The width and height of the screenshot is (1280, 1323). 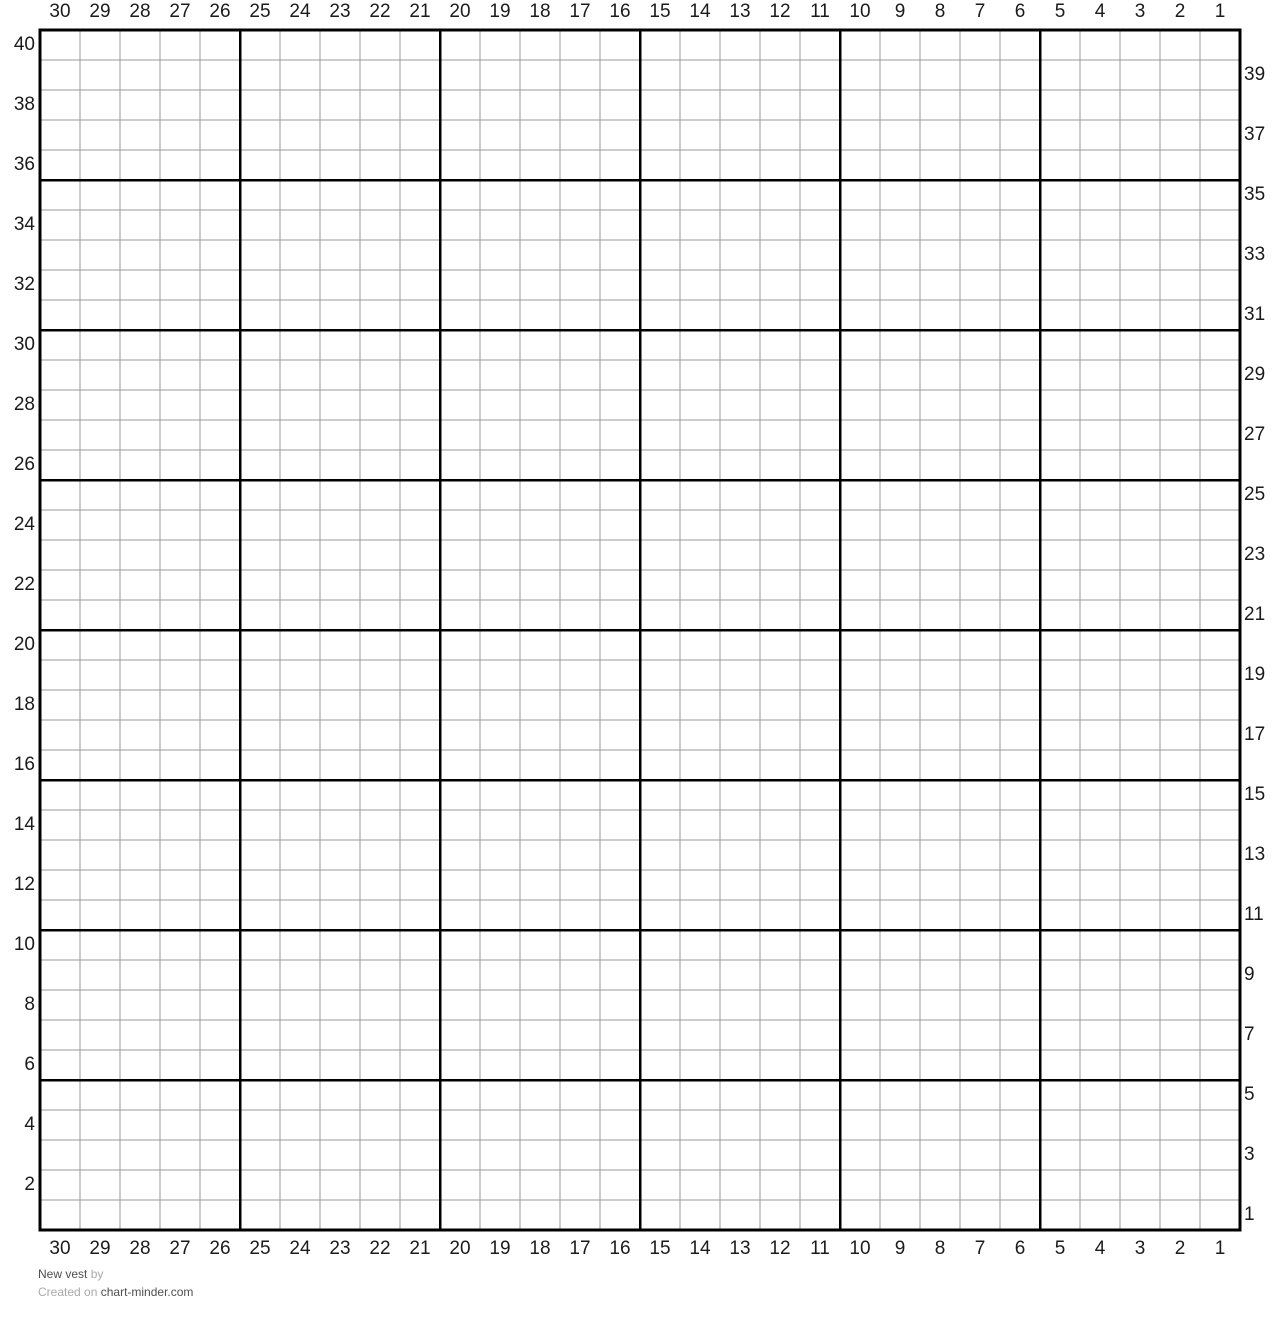 What do you see at coordinates (1255, 794) in the screenshot?
I see `row-label-right: 15` at bounding box center [1255, 794].